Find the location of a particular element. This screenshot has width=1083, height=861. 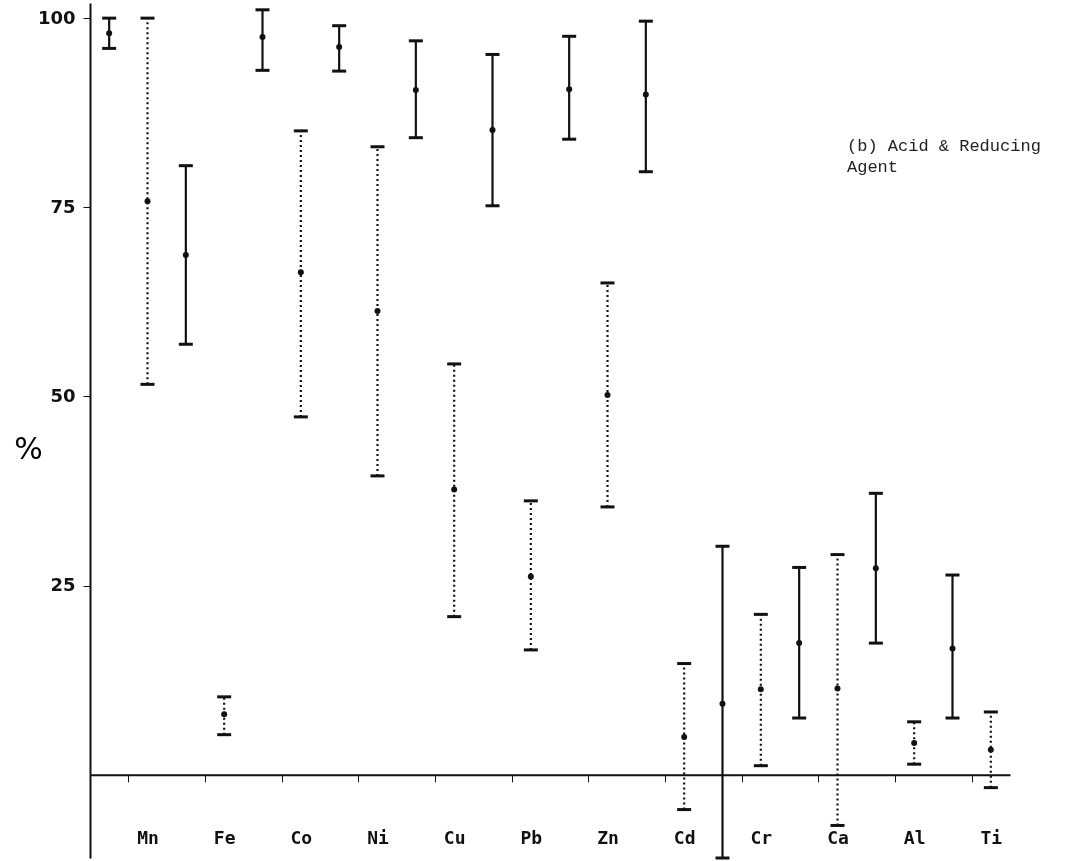

x-tick-label: Zn is located at coordinates (608, 838).